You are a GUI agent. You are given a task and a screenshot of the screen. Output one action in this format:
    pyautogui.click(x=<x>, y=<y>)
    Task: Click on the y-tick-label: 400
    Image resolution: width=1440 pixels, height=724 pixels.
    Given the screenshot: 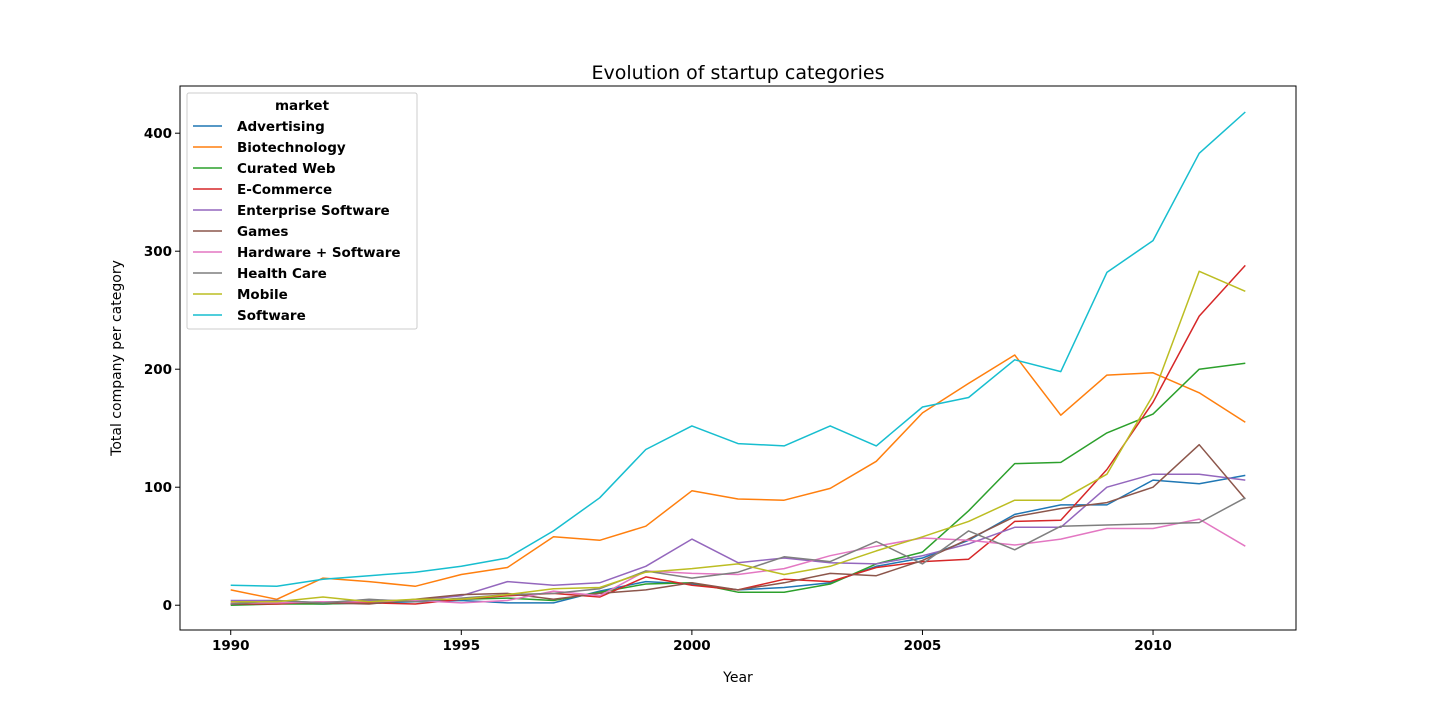 What is the action you would take?
    pyautogui.click(x=158, y=134)
    